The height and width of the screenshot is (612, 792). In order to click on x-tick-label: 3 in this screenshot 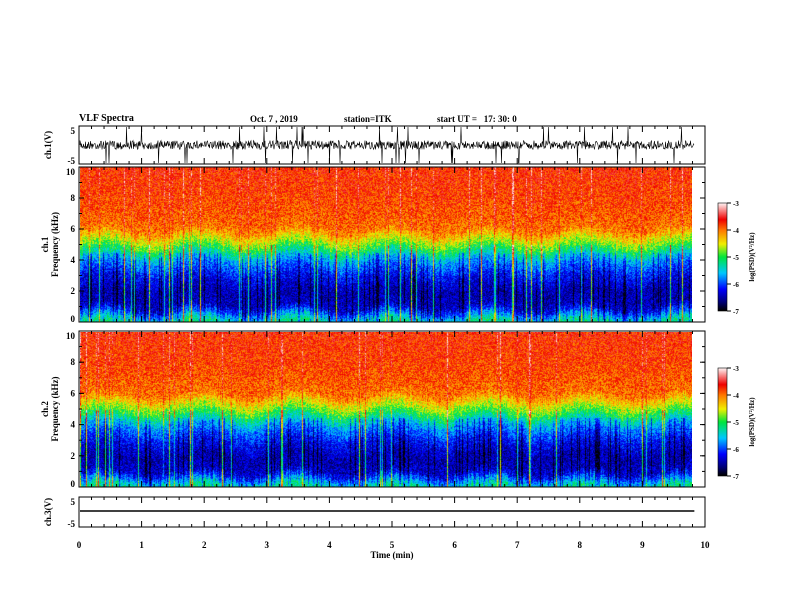, I will do `click(267, 545)`.